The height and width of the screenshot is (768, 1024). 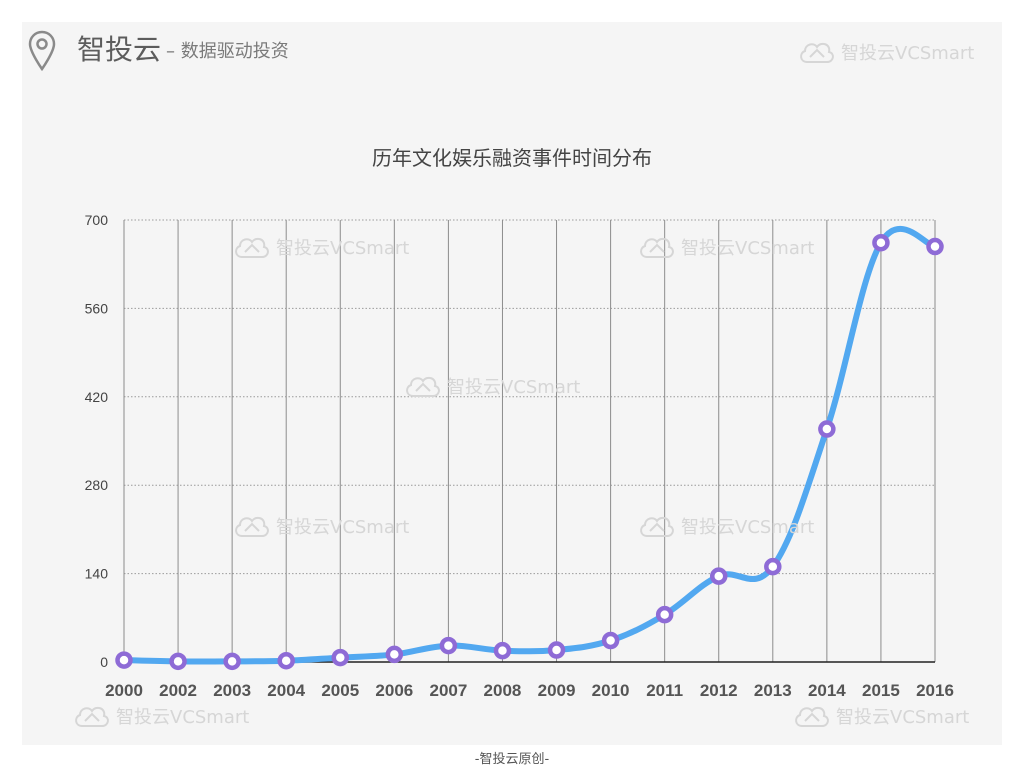 What do you see at coordinates (394, 690) in the screenshot?
I see `x-tick-label: 2006` at bounding box center [394, 690].